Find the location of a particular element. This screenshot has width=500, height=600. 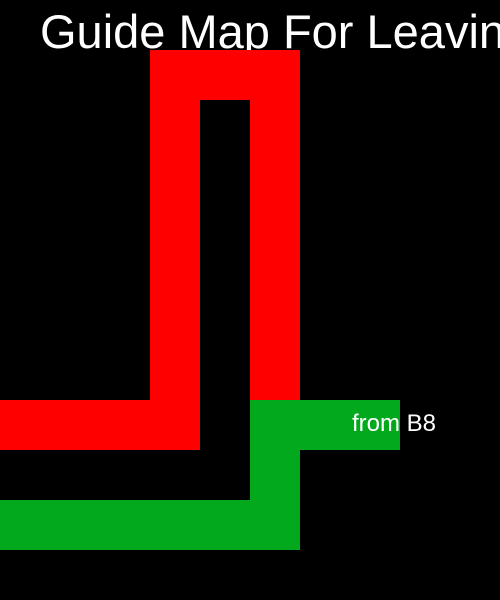

red-route-bottom-horizontal is located at coordinates (100, 425).